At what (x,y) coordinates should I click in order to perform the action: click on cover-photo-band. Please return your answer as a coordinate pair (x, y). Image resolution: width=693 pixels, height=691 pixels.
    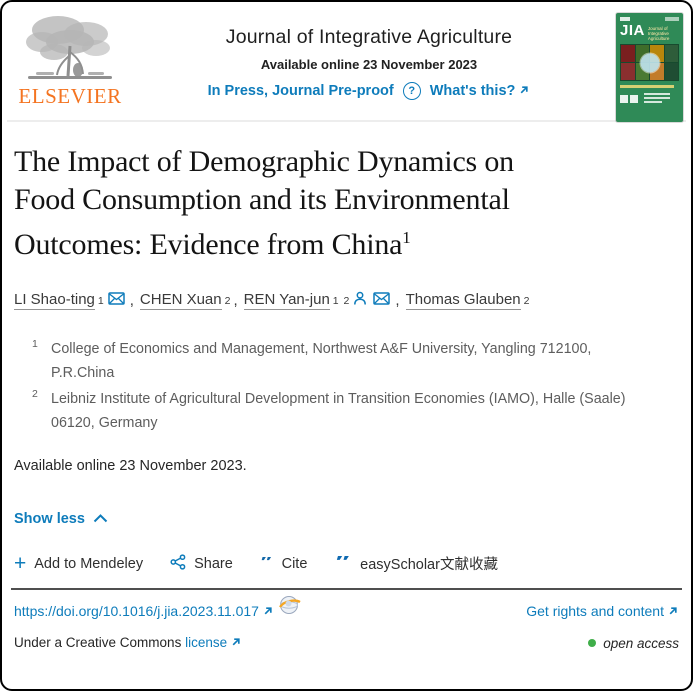
    Looking at the image, I should click on (649, 62).